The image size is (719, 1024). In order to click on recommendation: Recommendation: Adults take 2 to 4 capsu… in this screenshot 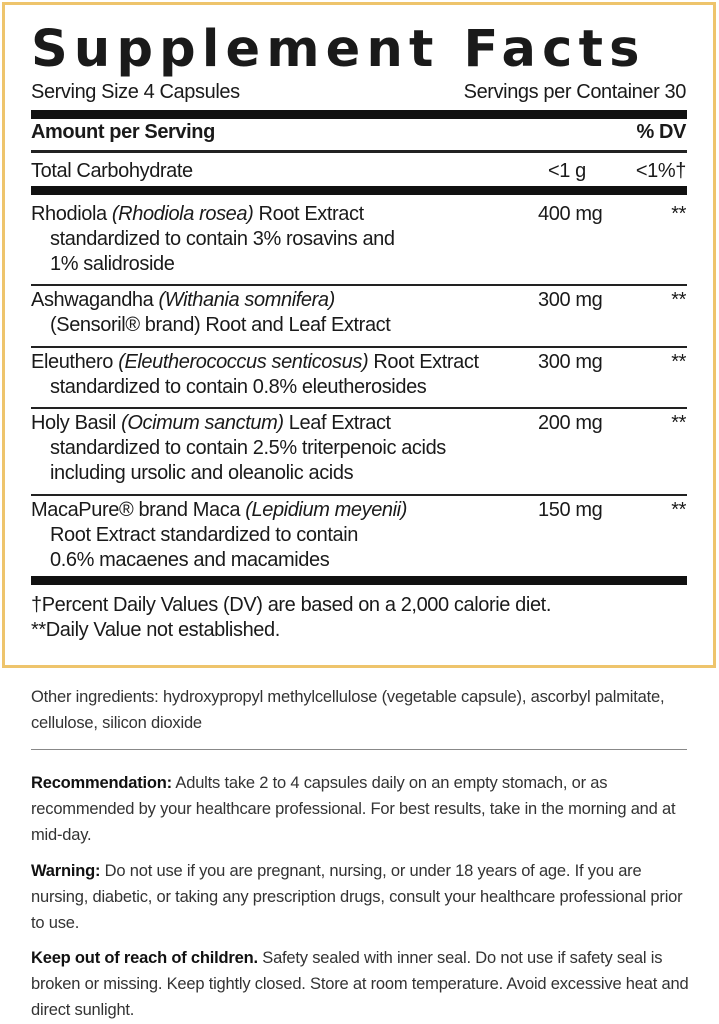, I will do `click(361, 809)`.